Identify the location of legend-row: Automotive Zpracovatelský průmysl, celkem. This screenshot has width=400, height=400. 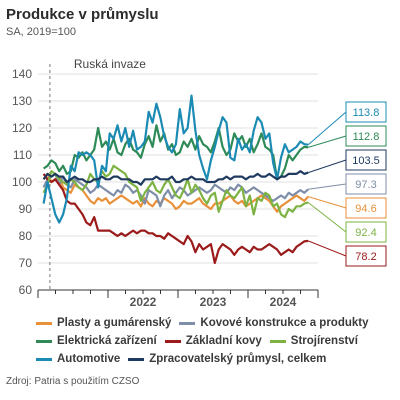
(216, 359).